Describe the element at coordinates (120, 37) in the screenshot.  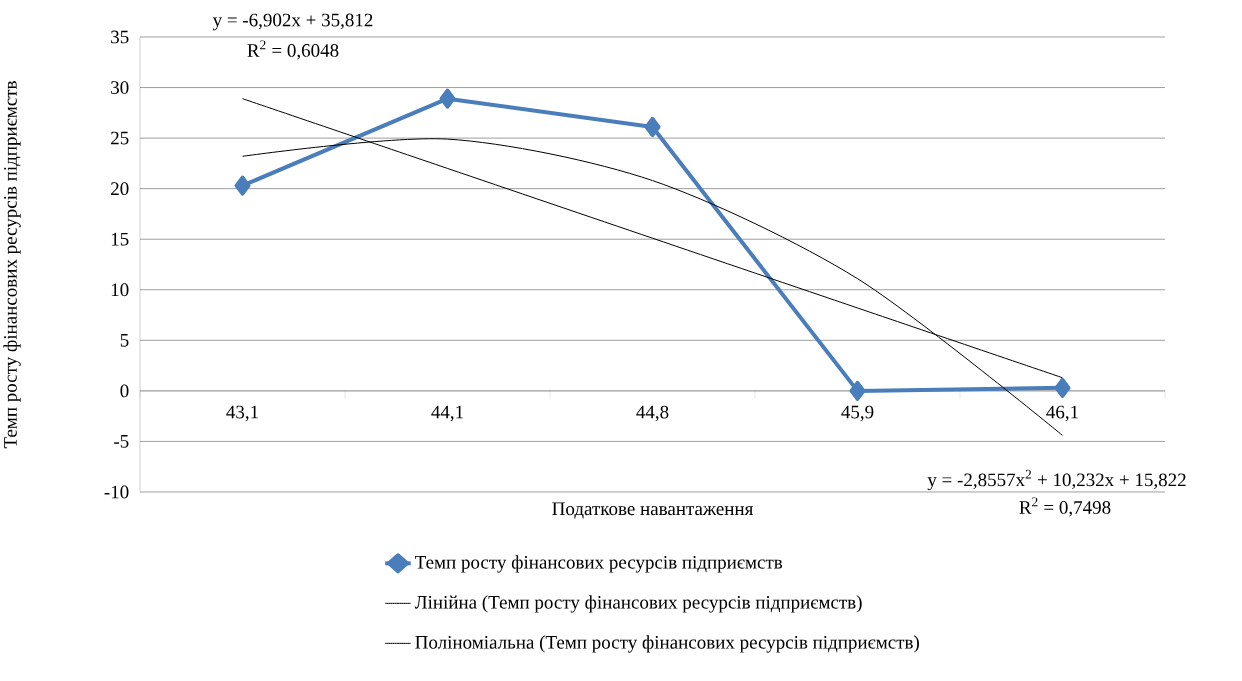
I see `y-tick-label: 35` at that location.